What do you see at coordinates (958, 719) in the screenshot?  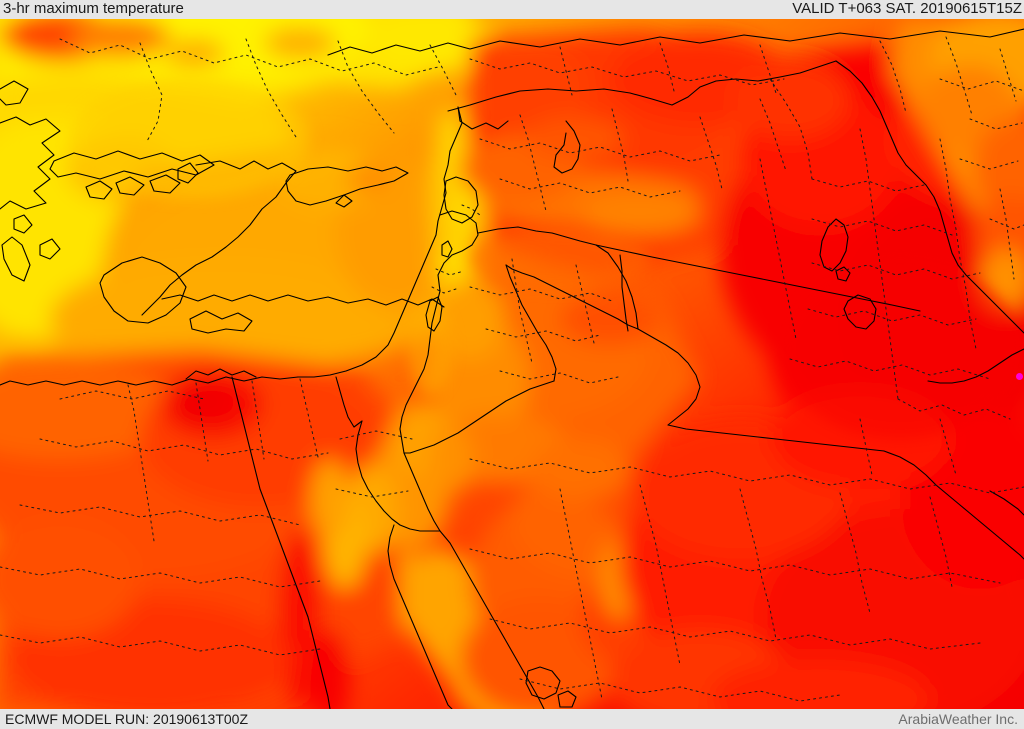 I see `provider-credit: ArabiaWeather Inc.` at bounding box center [958, 719].